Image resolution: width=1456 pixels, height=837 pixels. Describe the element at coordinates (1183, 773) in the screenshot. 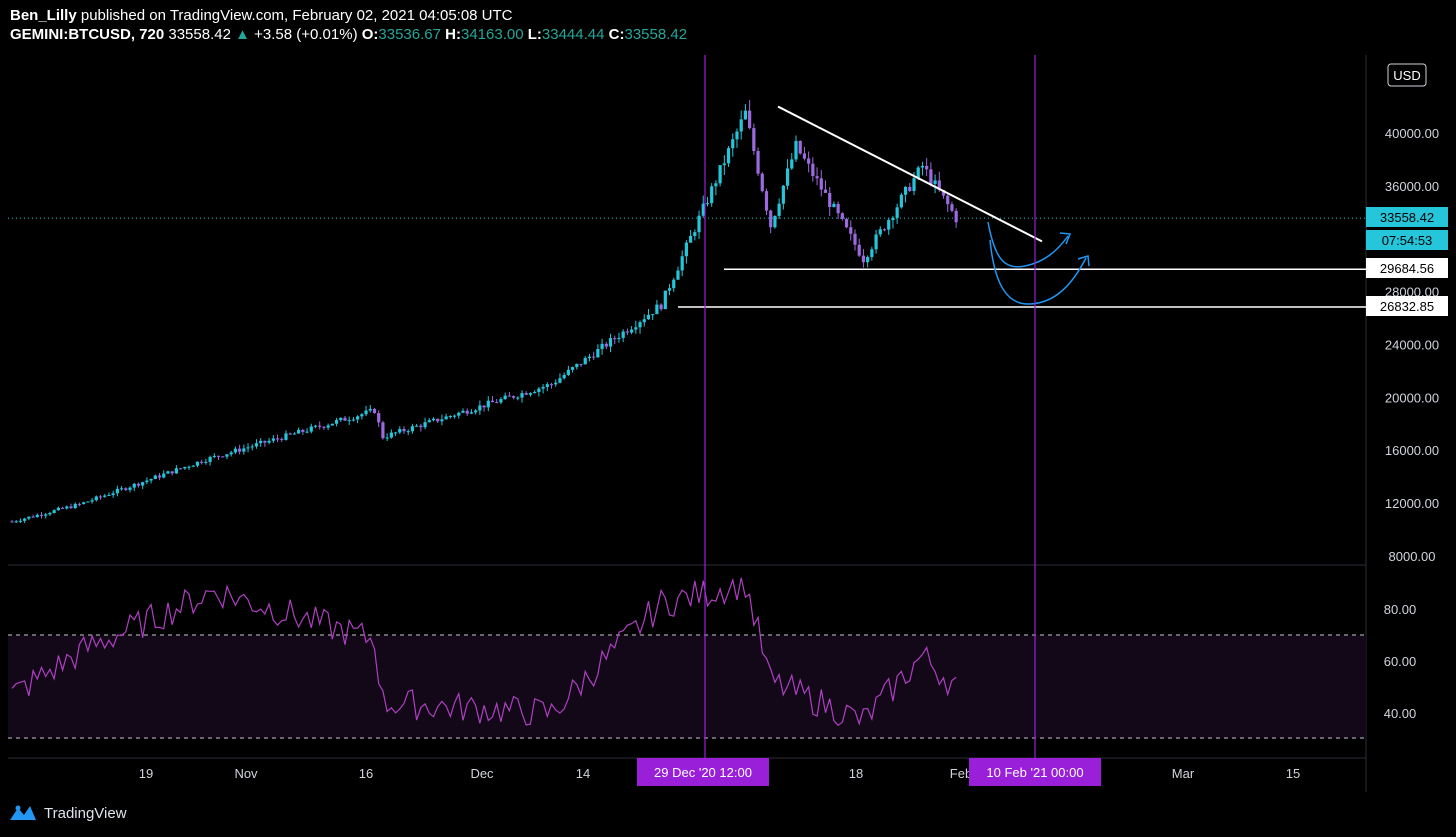

I see `time-tick-label: Mar` at that location.